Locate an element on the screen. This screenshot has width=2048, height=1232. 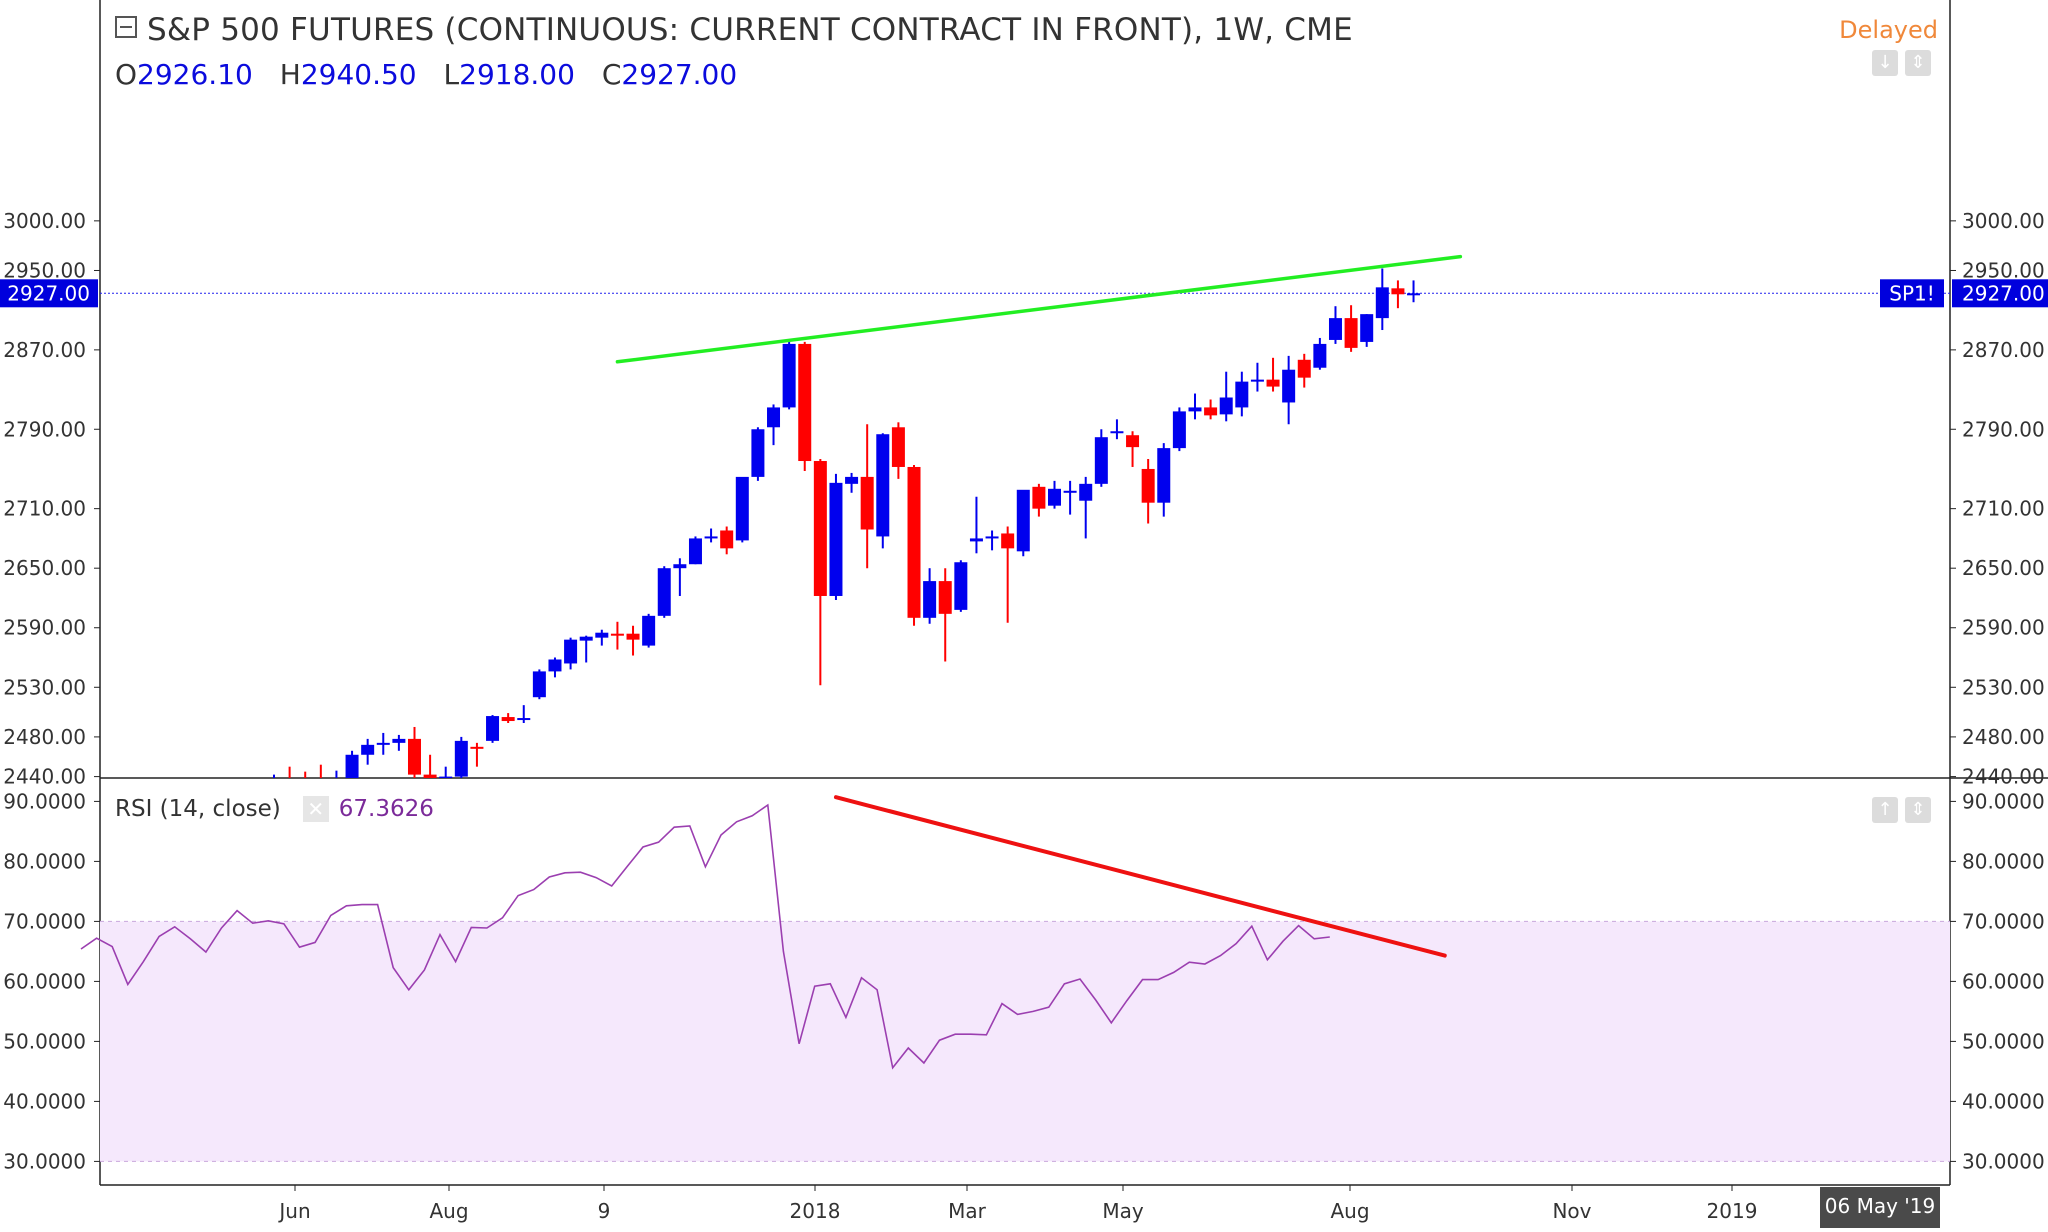
x-tick-label: 2018 is located at coordinates (815, 1211).